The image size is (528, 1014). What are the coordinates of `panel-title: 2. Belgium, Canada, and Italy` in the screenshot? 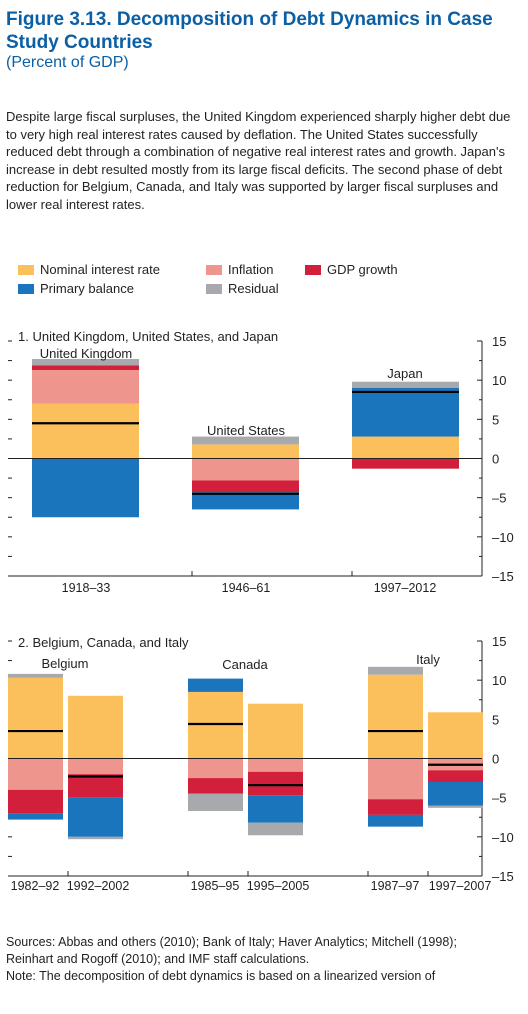 It's located at (103, 642).